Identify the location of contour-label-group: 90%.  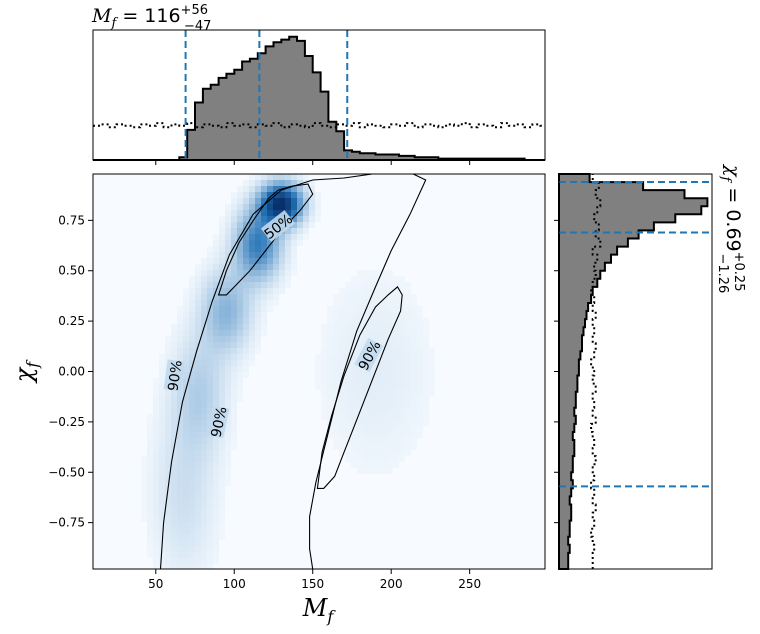
(174, 375).